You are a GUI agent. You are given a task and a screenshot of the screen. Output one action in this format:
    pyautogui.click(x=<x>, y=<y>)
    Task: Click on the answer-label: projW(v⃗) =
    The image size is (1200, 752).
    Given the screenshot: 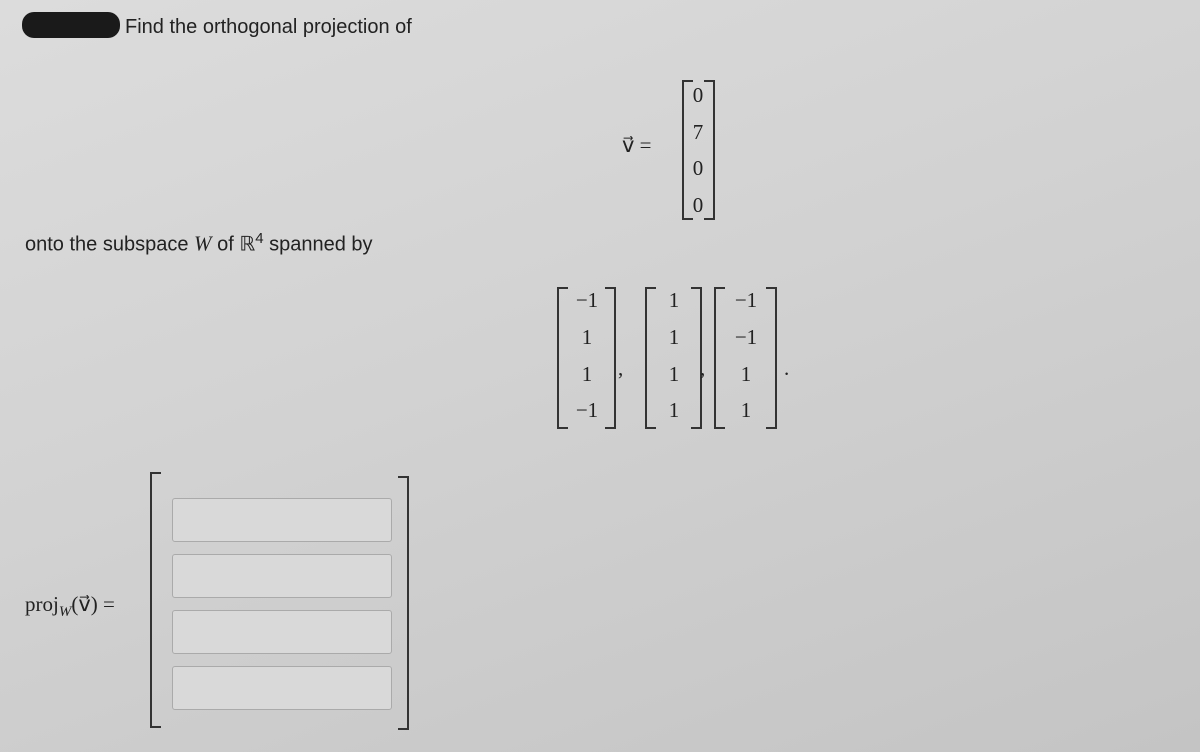 What is the action you would take?
    pyautogui.click(x=70, y=606)
    